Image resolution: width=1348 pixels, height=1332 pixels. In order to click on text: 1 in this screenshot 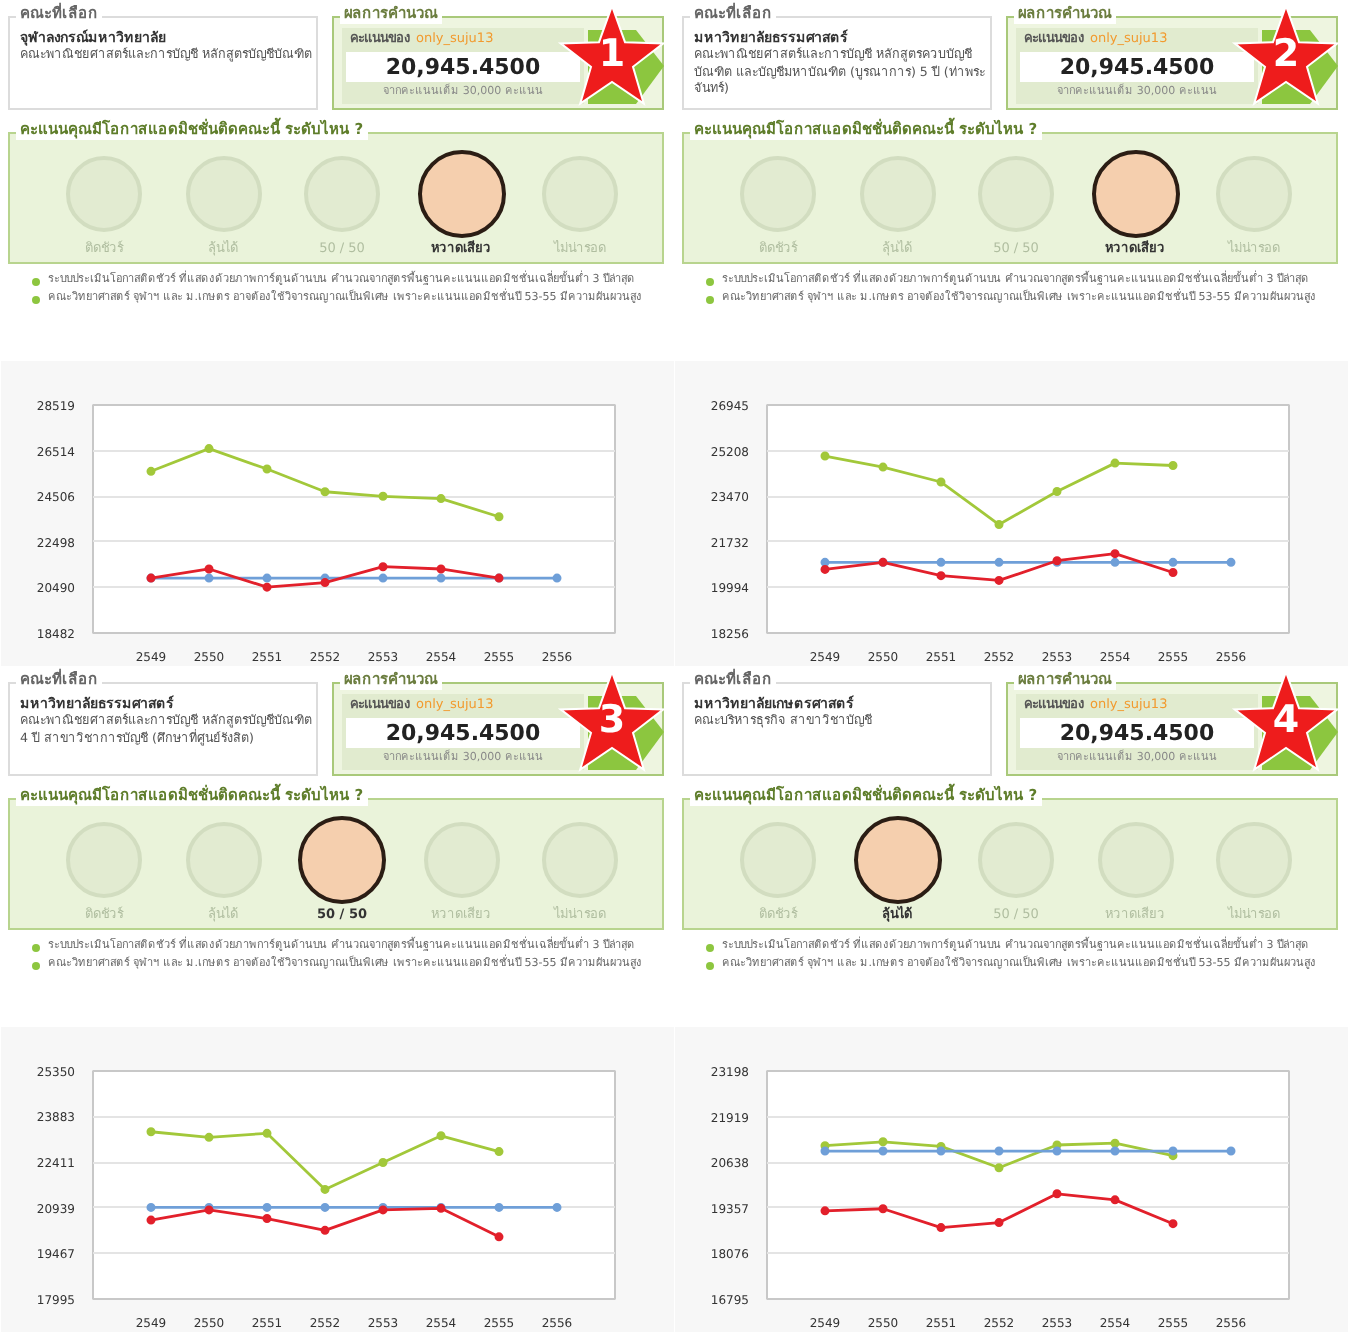, I will do `click(612, 54)`.